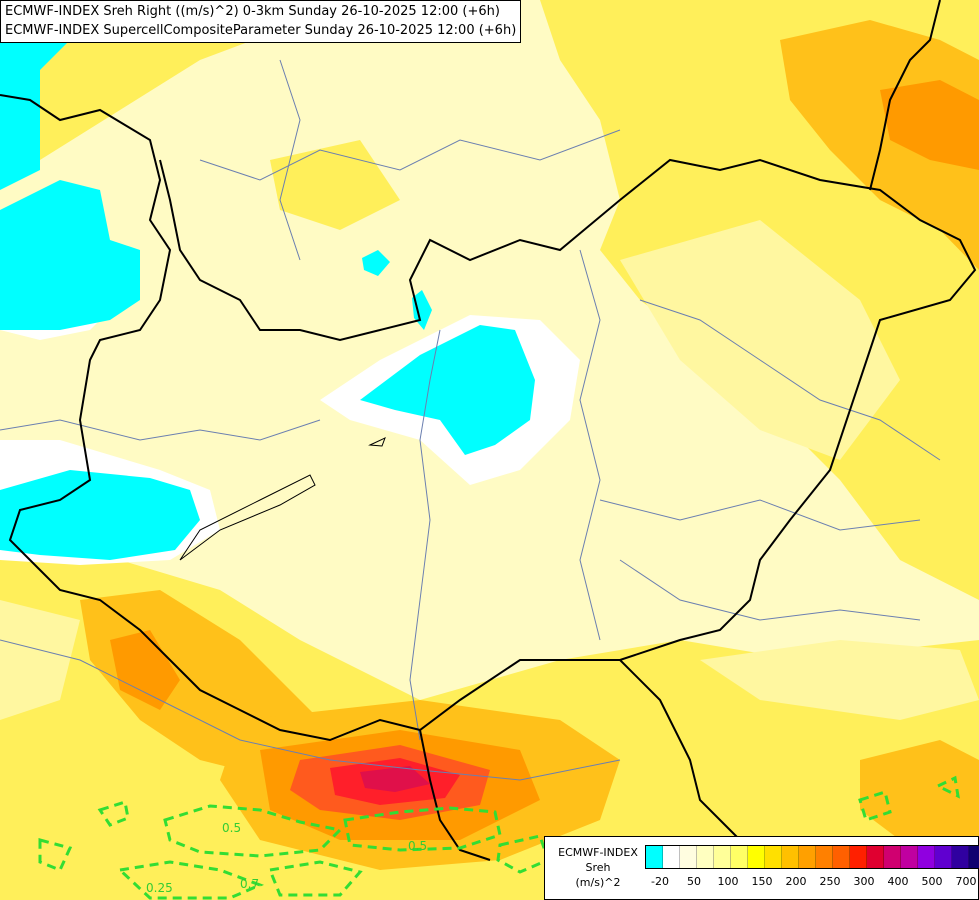  Describe the element at coordinates (598, 882) in the screenshot. I see `legend-title-unit: (m/s)^2` at that location.